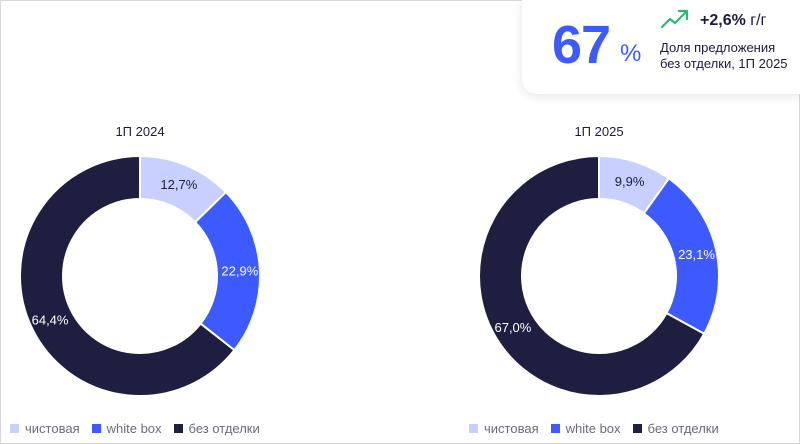 Image resolution: width=800 pixels, height=444 pixels. Describe the element at coordinates (178, 184) in the screenshot. I see `slice-label-finish: 12,7%` at that location.